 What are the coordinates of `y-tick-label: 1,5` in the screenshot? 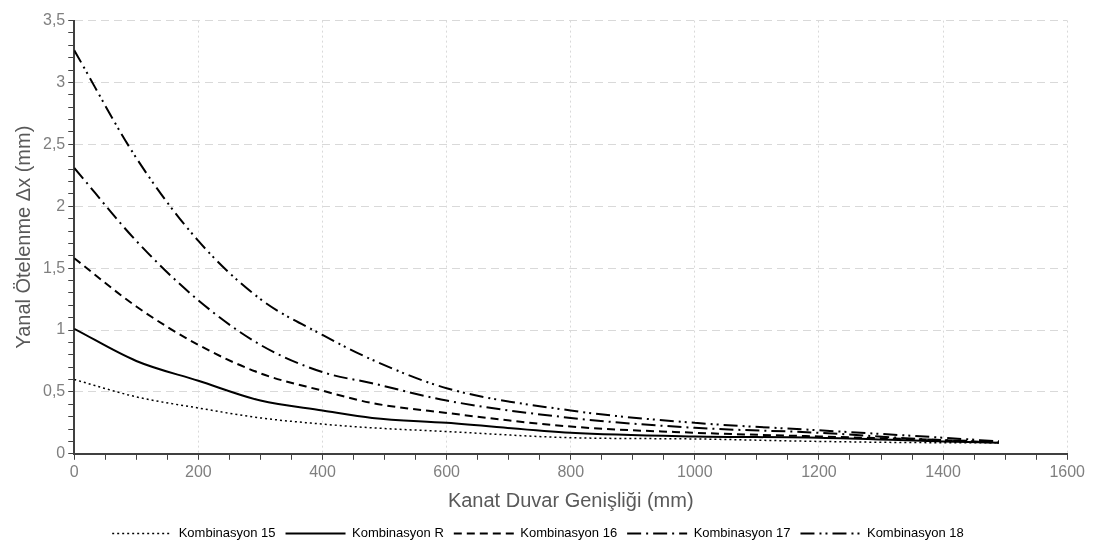 It's located at (54, 267).